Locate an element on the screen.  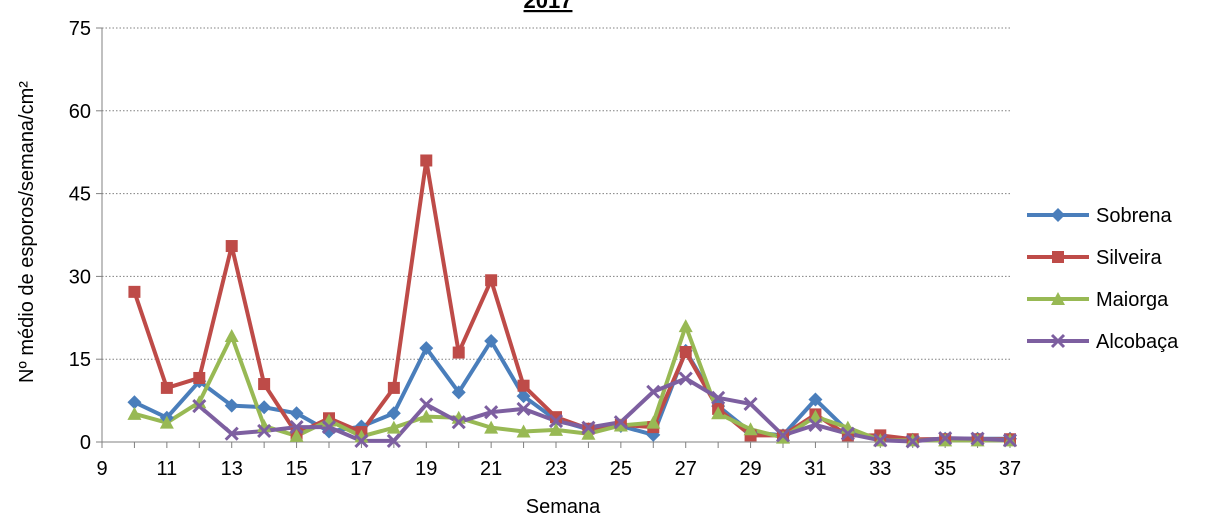
y-tick-label: 75 is located at coordinates (80, 29).